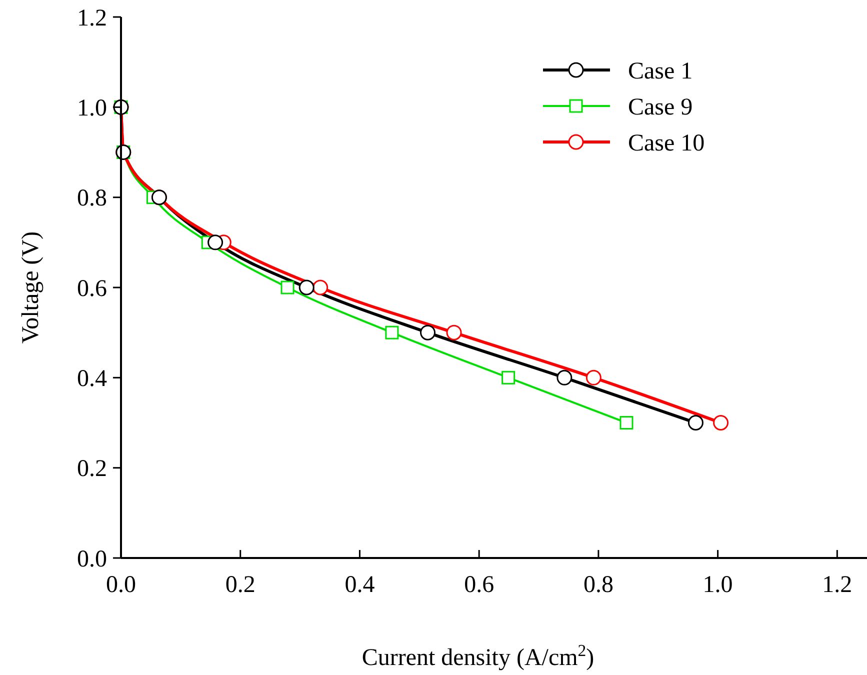  I want to click on x-tick-label: 0.0, so click(121, 585).